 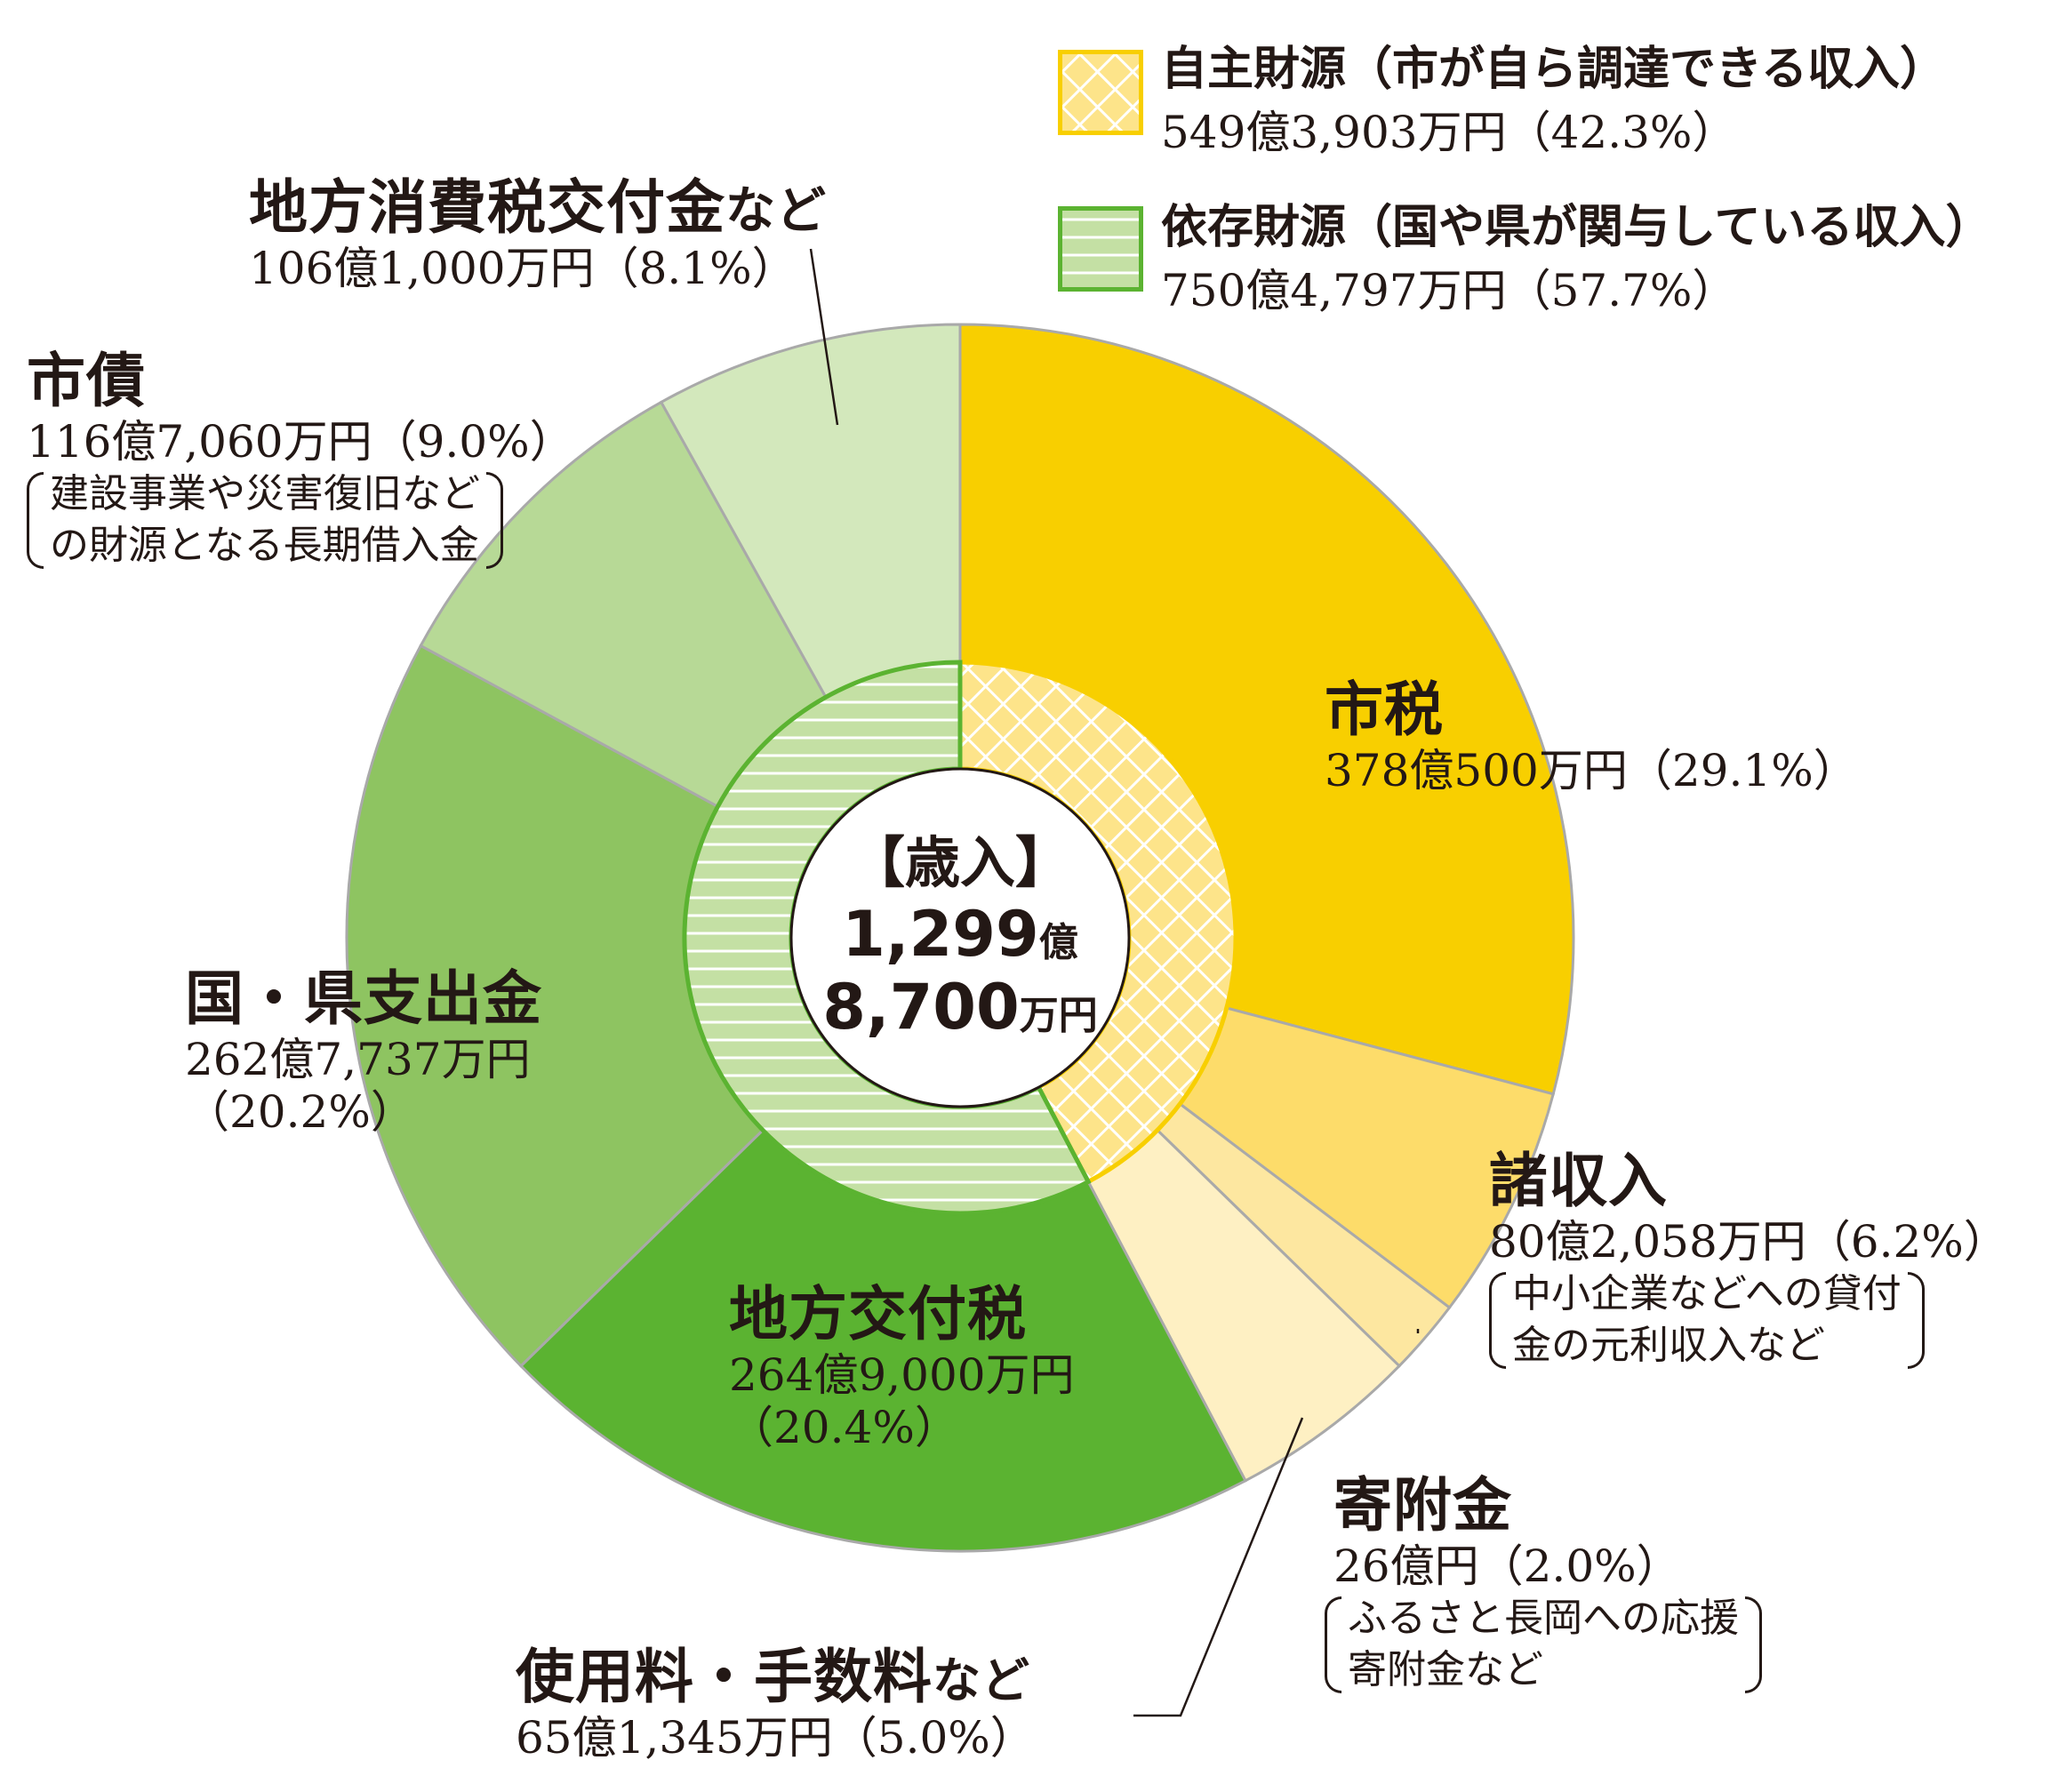 What do you see at coordinates (1449, 132) in the screenshot?
I see `legend-own-revenue-value: 549億3,903万円（42.3%）` at bounding box center [1449, 132].